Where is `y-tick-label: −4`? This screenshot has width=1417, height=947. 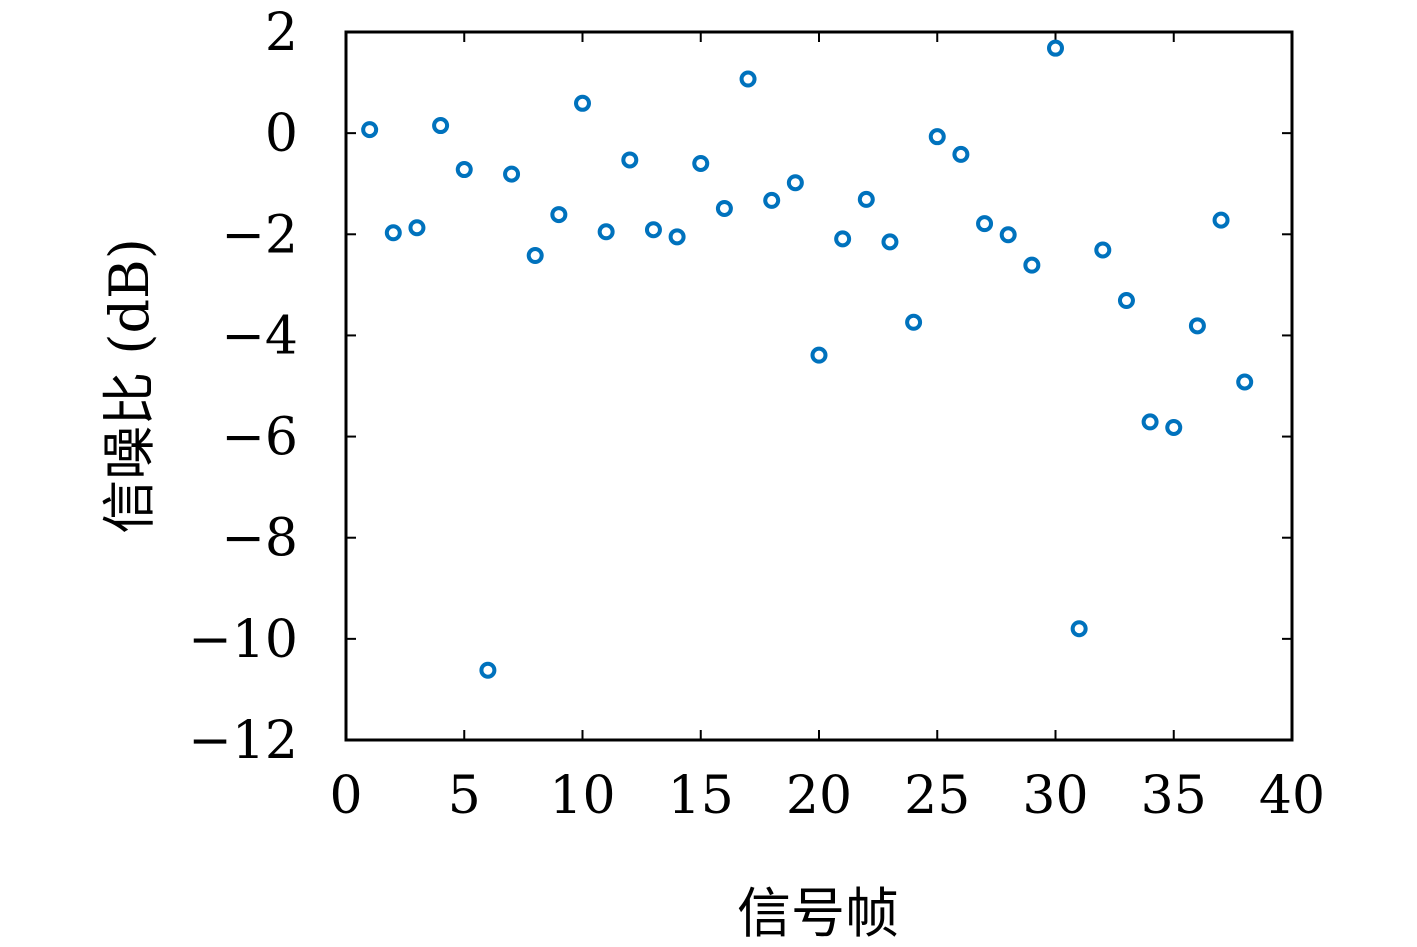
y-tick-label: −4 is located at coordinates (259, 336).